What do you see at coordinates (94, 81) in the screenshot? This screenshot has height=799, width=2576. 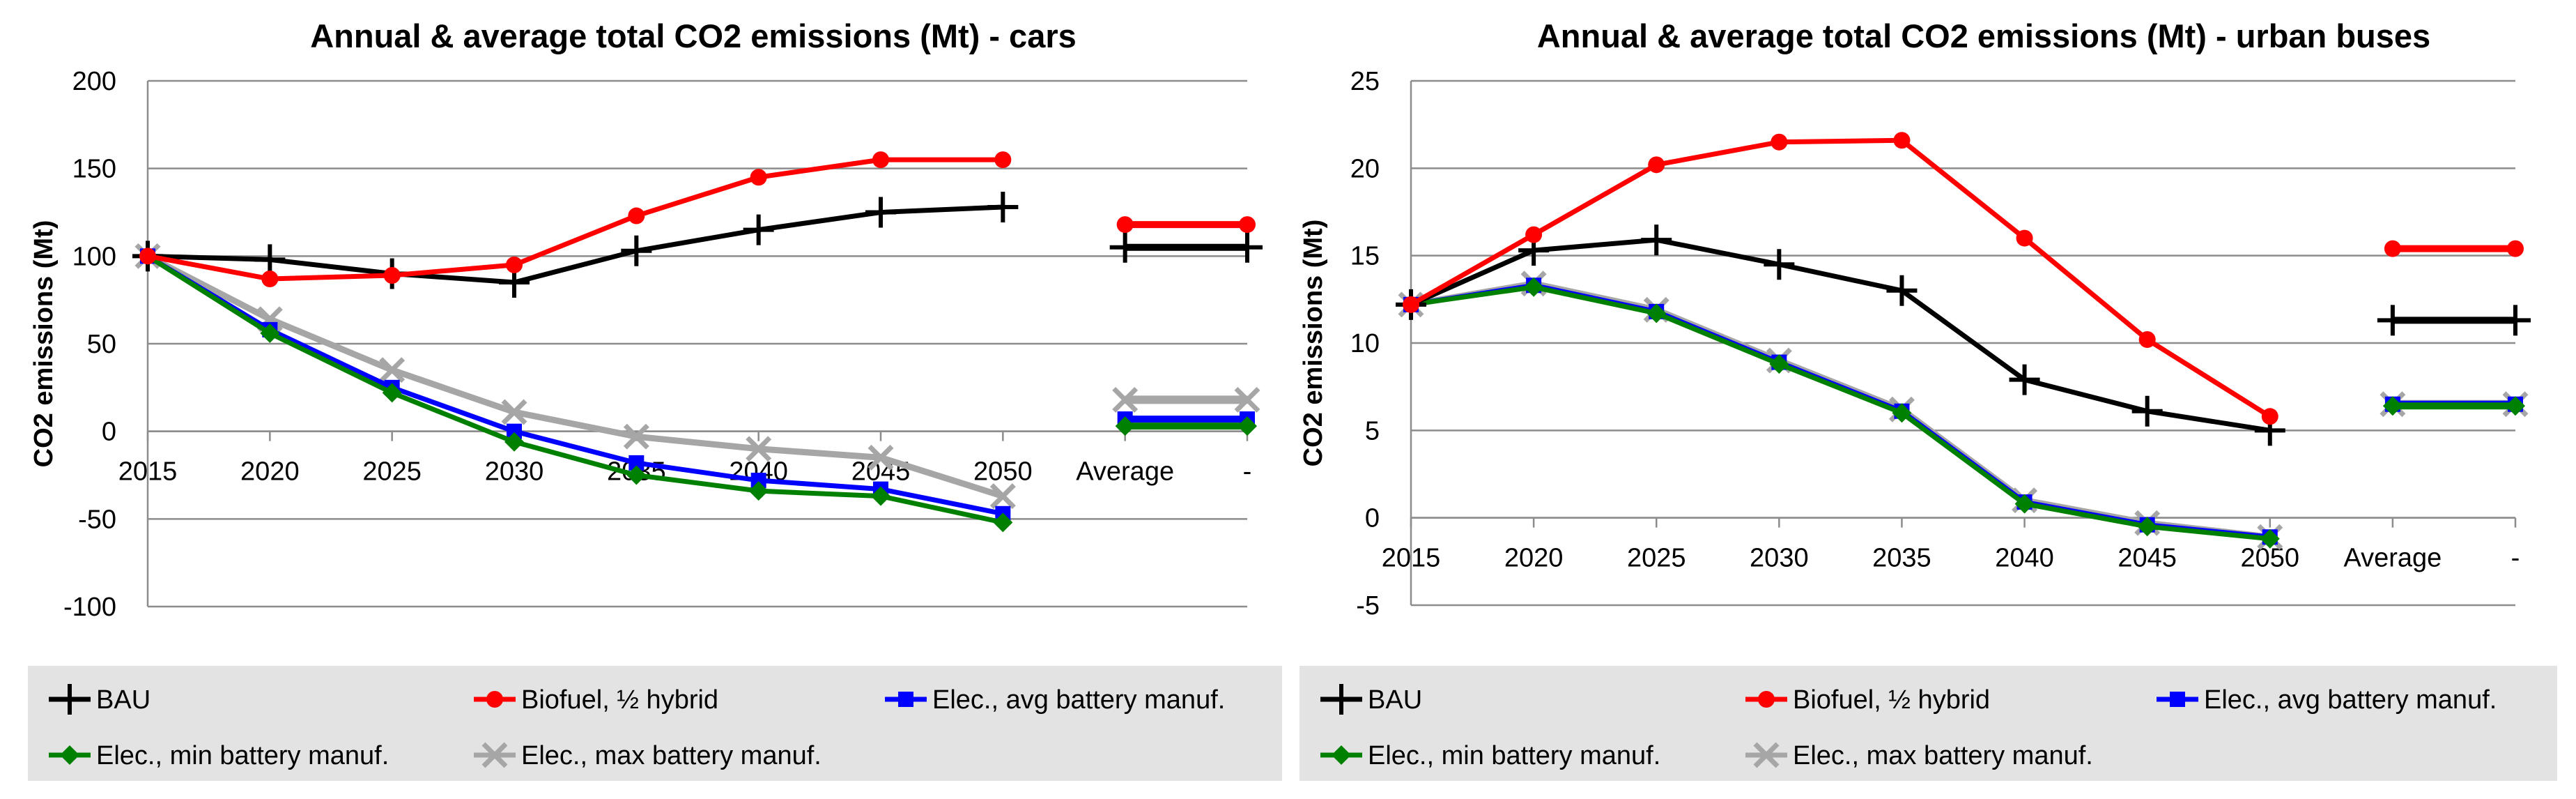 I see `y-tick-label: 200` at bounding box center [94, 81].